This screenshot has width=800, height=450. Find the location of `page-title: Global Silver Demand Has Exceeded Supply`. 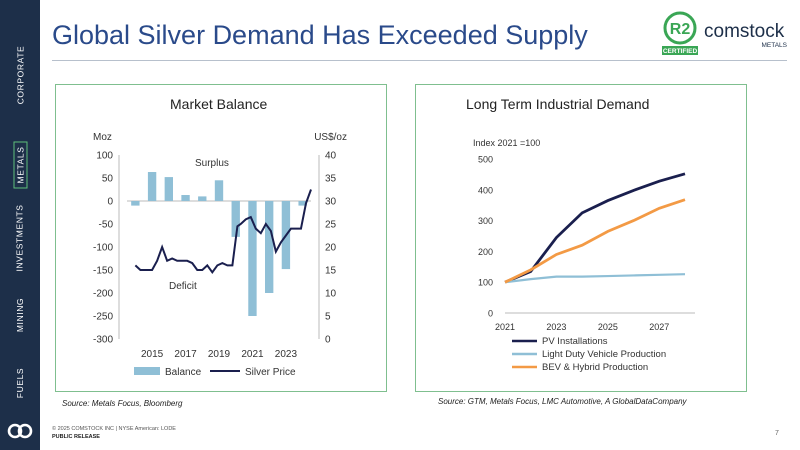

page-title: Global Silver Demand Has Exceeded Supply is located at coordinates (320, 35).